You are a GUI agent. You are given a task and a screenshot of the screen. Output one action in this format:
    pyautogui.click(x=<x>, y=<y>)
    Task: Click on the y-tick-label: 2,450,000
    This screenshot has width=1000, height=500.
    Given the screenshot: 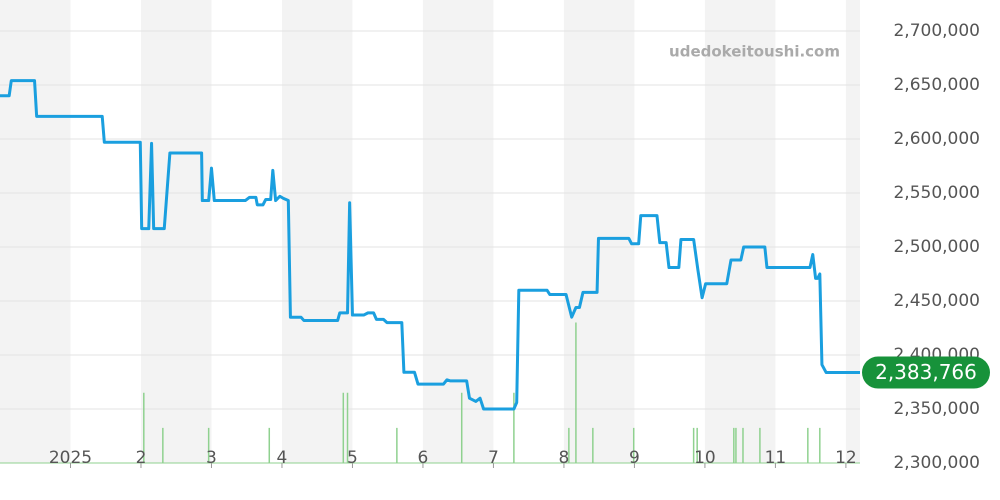 What is the action you would take?
    pyautogui.click(x=936, y=301)
    